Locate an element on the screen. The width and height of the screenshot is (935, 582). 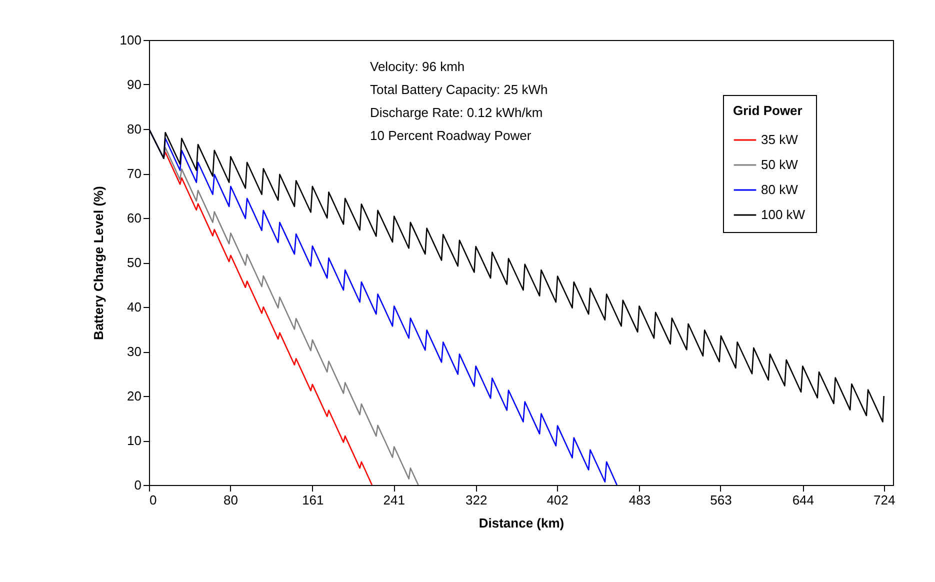
y-tick-label: 0 is located at coordinates (138, 485).